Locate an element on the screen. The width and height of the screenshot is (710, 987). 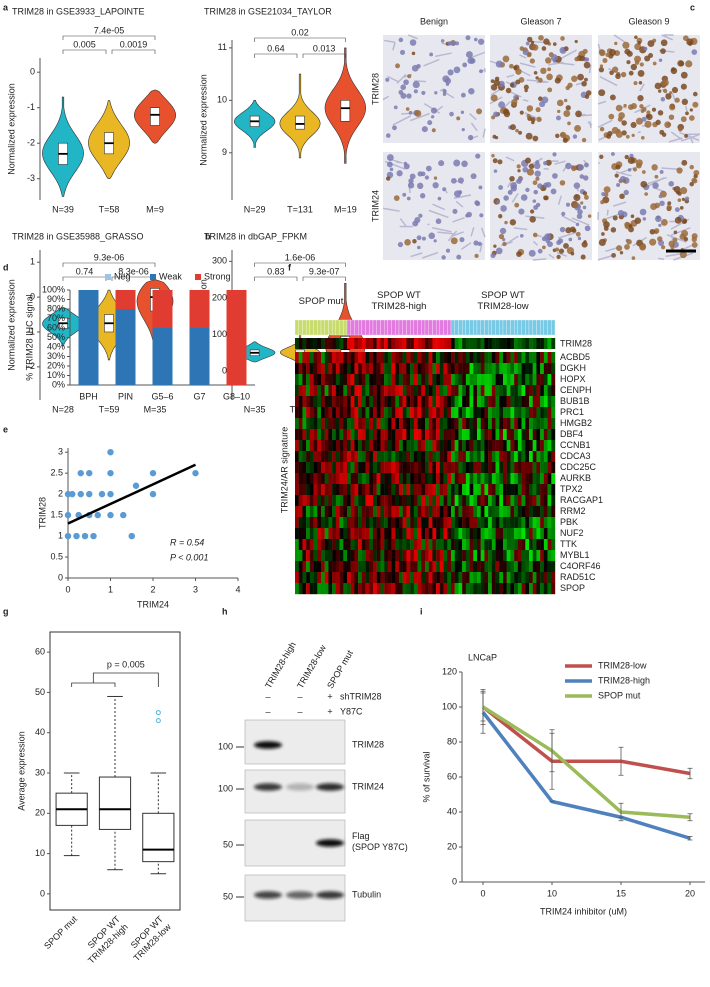
x-tick-label: G5–6 is located at coordinates (162, 396).